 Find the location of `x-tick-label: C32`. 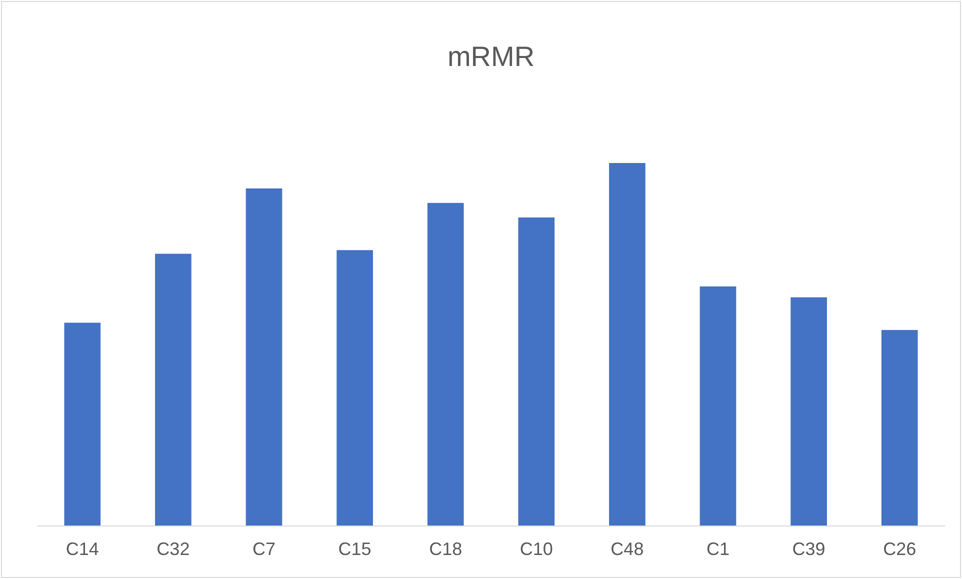

x-tick-label: C32 is located at coordinates (173, 548).